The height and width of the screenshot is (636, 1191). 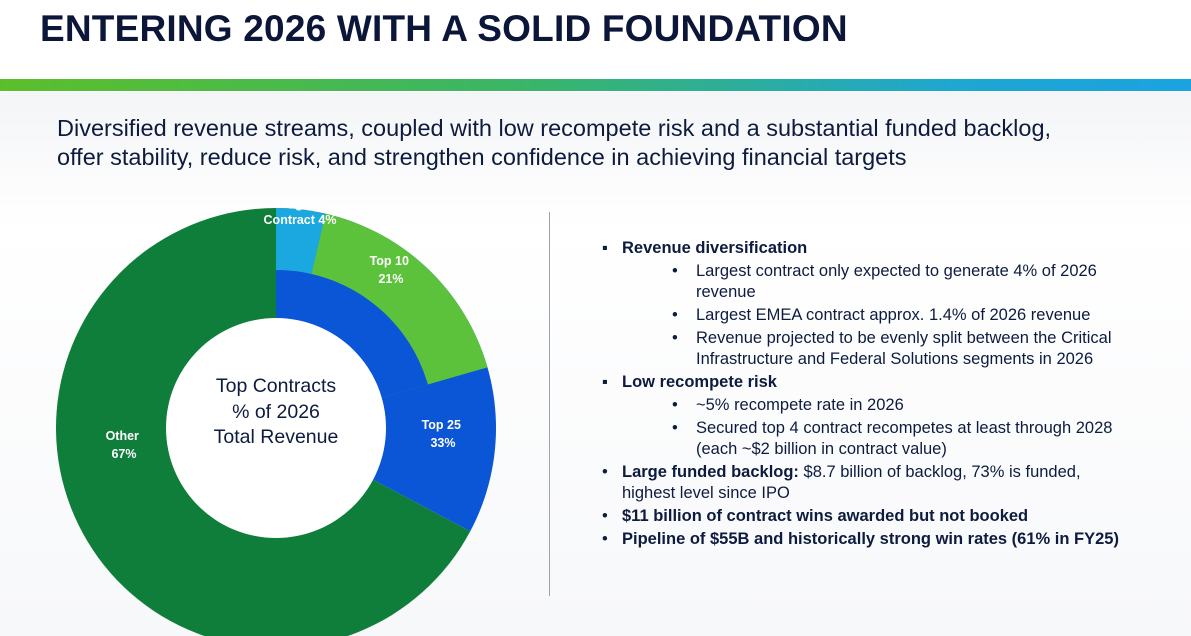 What do you see at coordinates (939, 472) in the screenshot?
I see `bullet-backlog-rest: $8.7 billion of backlog, 73% is funded,` at bounding box center [939, 472].